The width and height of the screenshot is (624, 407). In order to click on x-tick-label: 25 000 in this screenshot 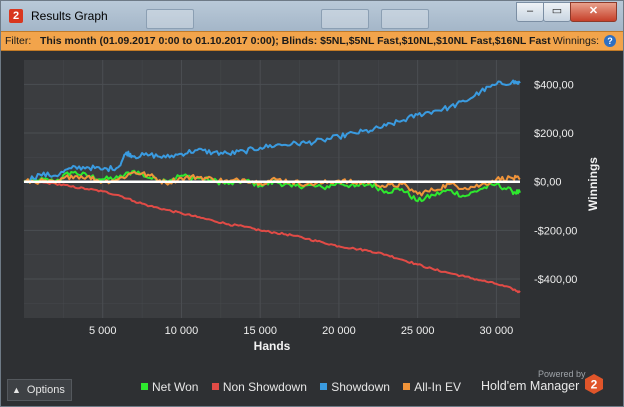, I will do `click(418, 331)`.